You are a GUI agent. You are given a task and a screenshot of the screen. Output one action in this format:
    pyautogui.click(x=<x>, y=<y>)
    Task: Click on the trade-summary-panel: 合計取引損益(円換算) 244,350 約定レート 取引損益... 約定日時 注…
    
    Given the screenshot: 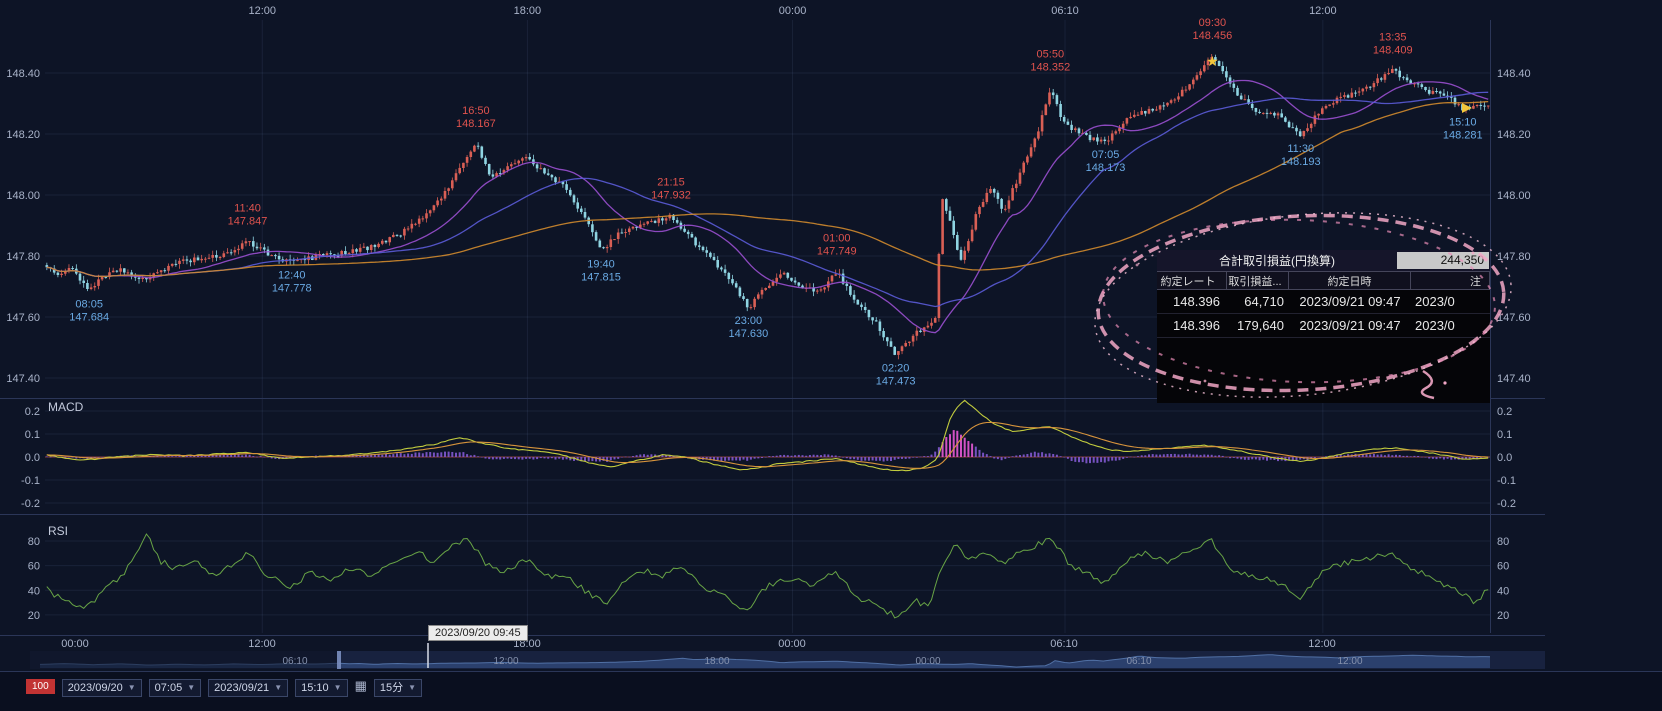 What is the action you would take?
    pyautogui.click(x=1323, y=326)
    